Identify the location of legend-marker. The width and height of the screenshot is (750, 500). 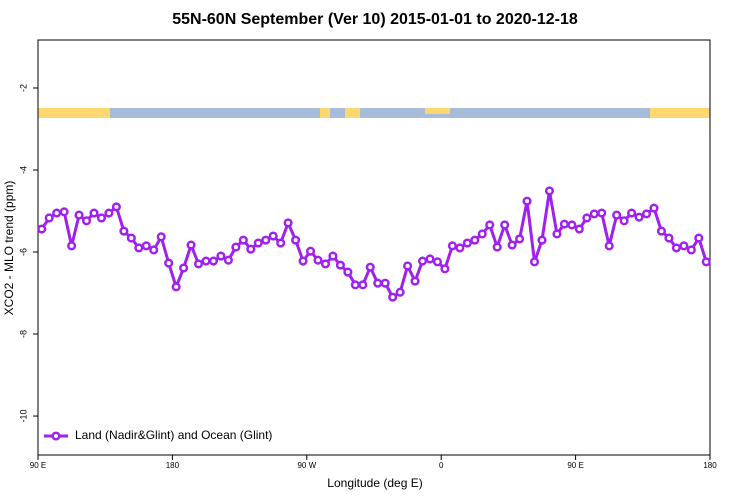
(56, 436).